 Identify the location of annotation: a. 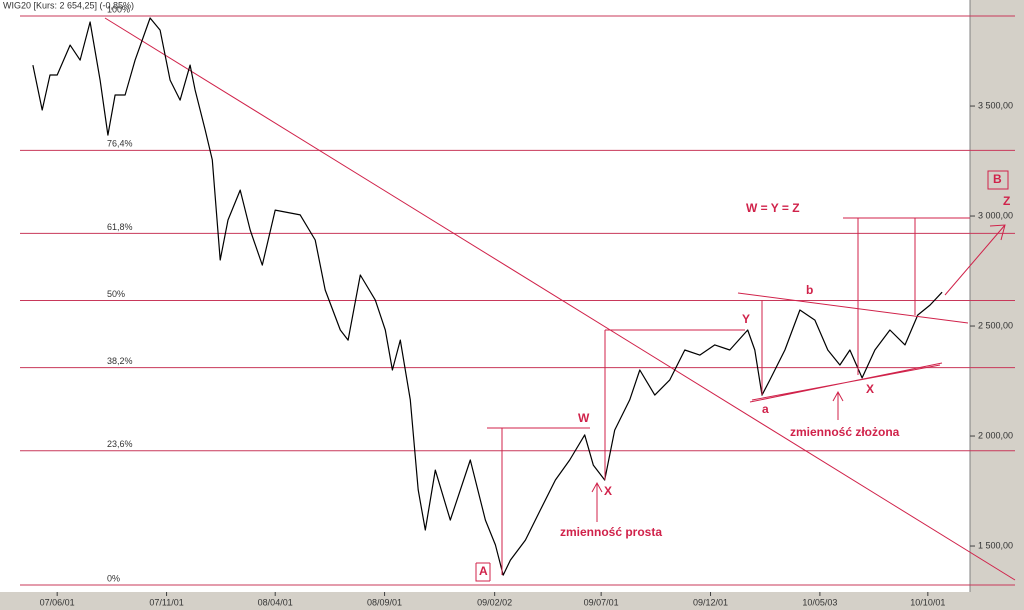
(765, 409).